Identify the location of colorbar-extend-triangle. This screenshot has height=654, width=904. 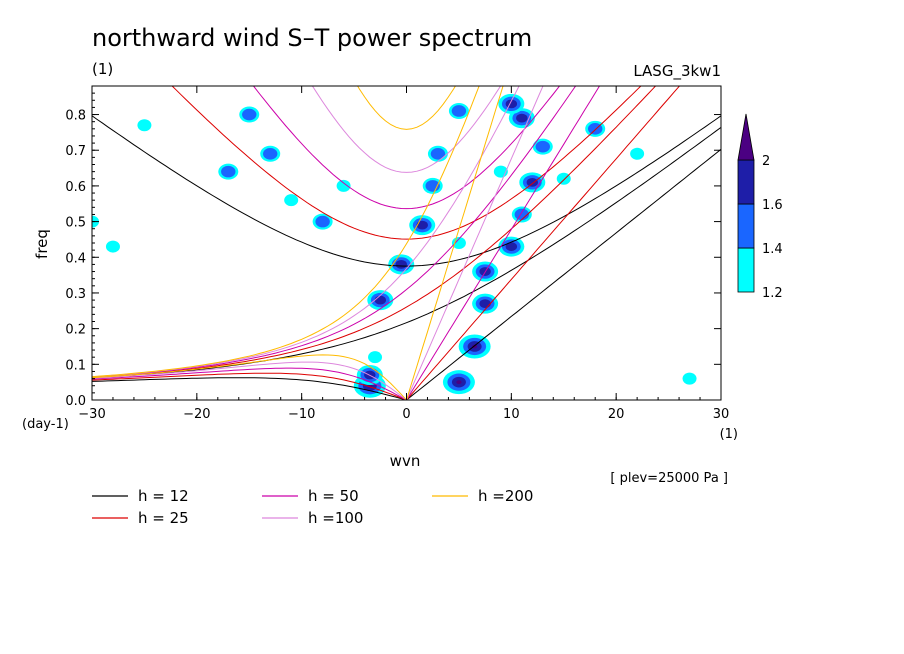
(746, 137).